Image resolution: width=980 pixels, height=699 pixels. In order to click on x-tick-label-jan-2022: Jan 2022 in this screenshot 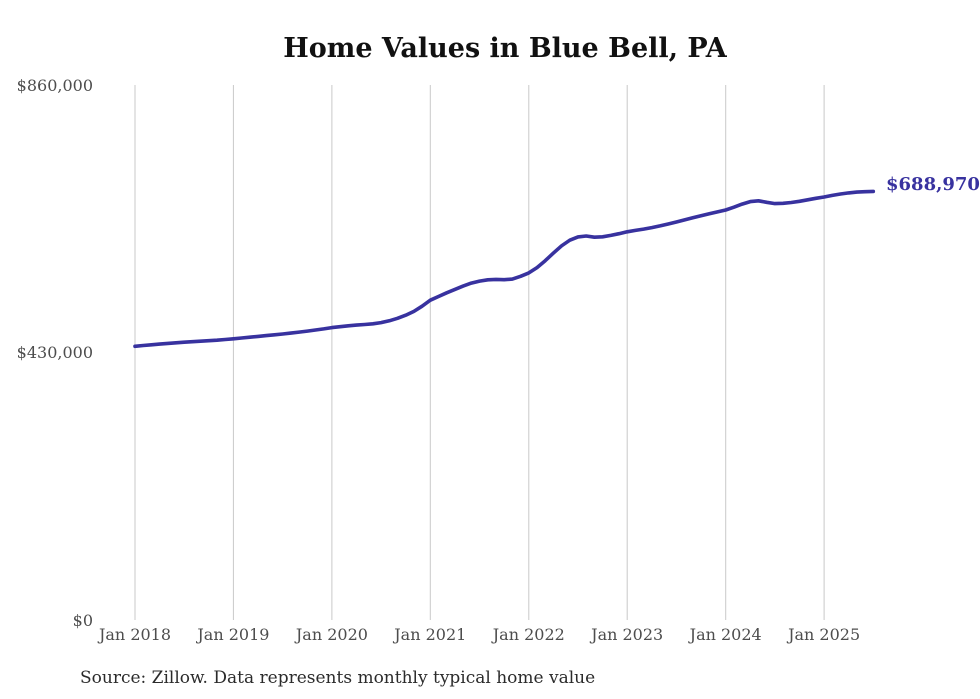, I will do `click(528, 634)`.